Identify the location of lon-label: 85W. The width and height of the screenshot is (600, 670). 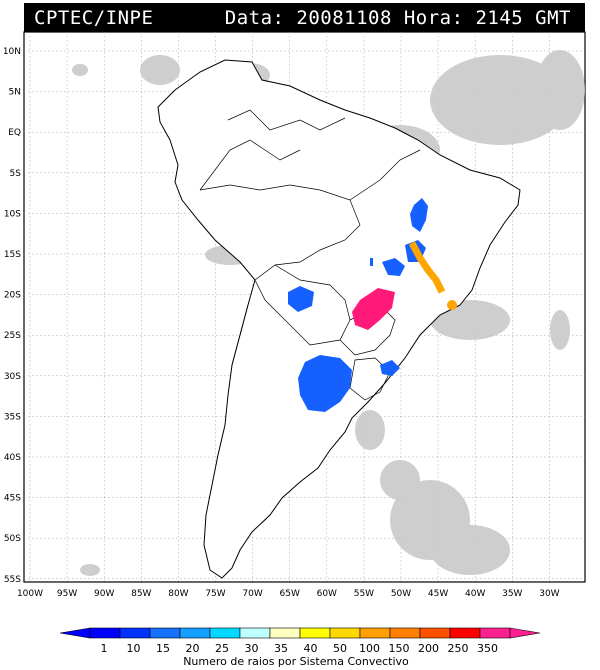
(141, 594).